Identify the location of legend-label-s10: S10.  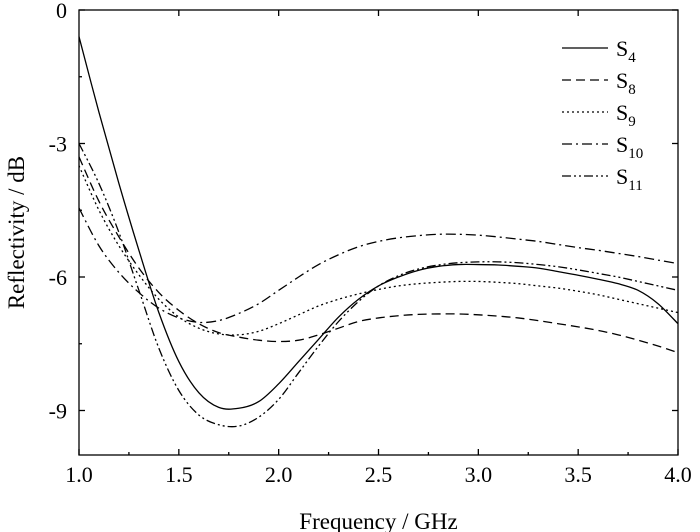
(629, 147).